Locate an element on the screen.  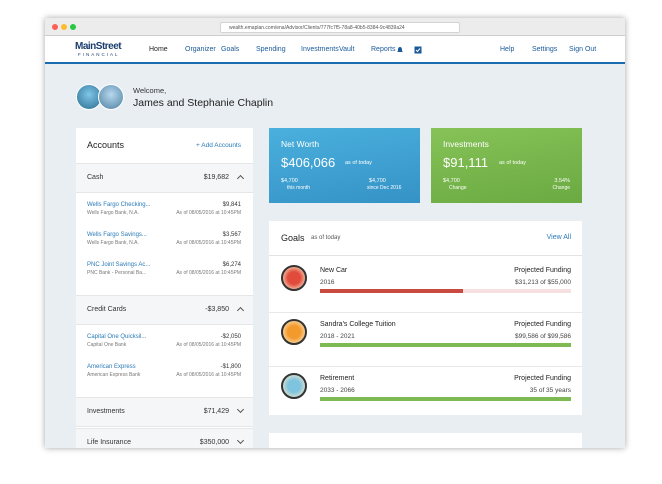
funding: $99,586 of $99,586 is located at coordinates (542, 336).